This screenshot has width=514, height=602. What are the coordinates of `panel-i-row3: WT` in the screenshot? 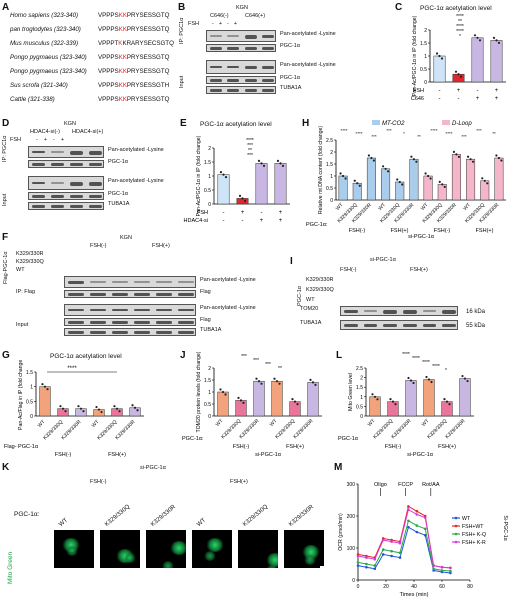 It's located at (310, 300).